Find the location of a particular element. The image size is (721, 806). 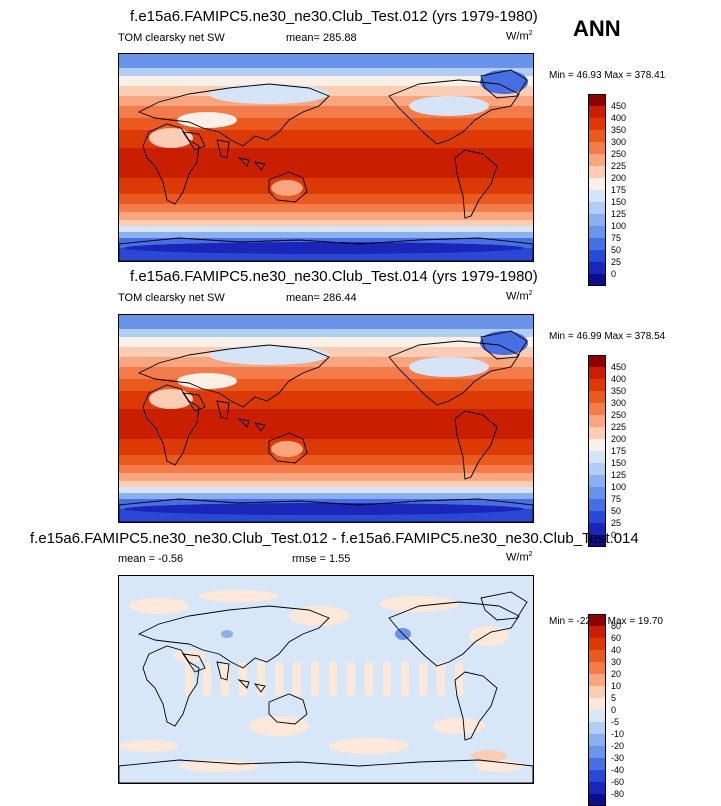

colorbar-tick-label: -20 is located at coordinates (618, 746).